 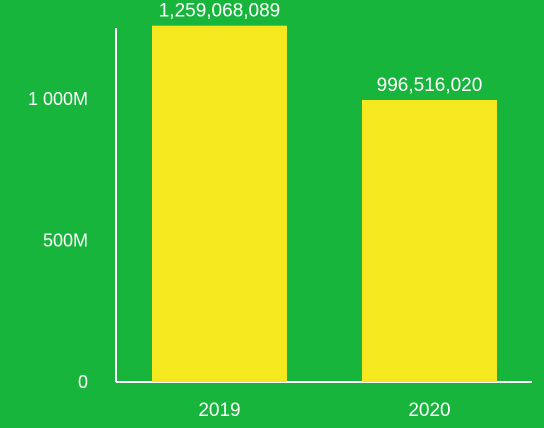 What do you see at coordinates (83, 382) in the screenshot?
I see `y-tick-label: 0` at bounding box center [83, 382].